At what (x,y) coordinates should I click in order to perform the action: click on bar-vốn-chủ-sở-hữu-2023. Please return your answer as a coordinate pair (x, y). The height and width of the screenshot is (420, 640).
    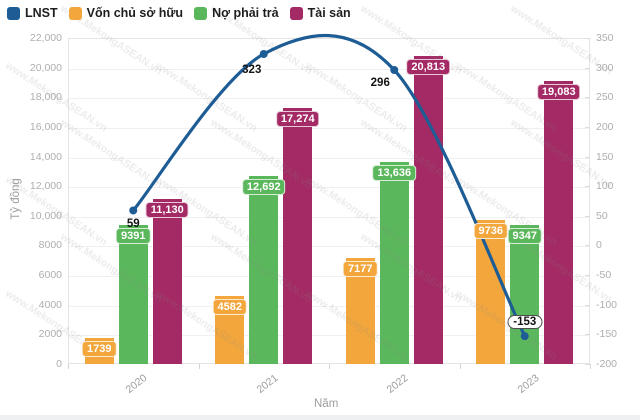
    Looking at the image, I should click on (491, 291).